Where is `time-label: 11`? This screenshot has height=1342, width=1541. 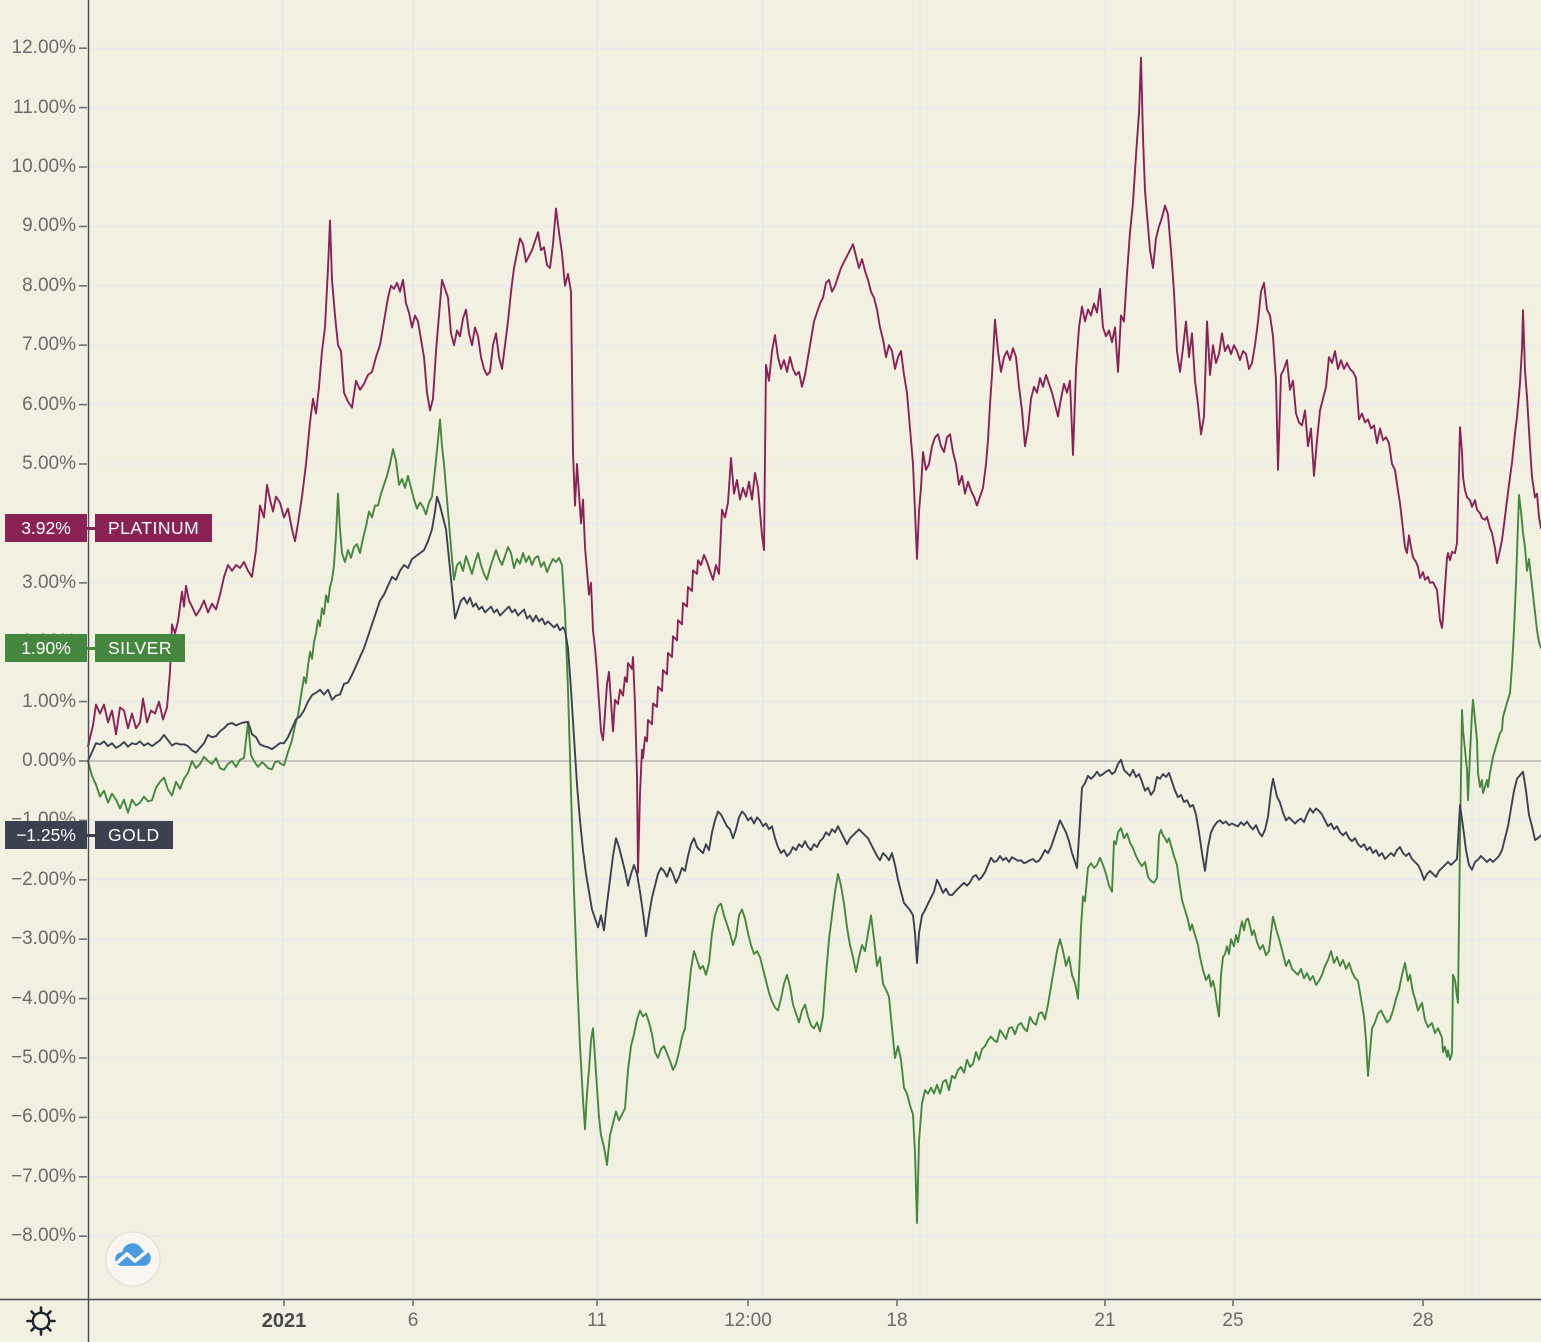
time-label: 11 is located at coordinates (597, 1320).